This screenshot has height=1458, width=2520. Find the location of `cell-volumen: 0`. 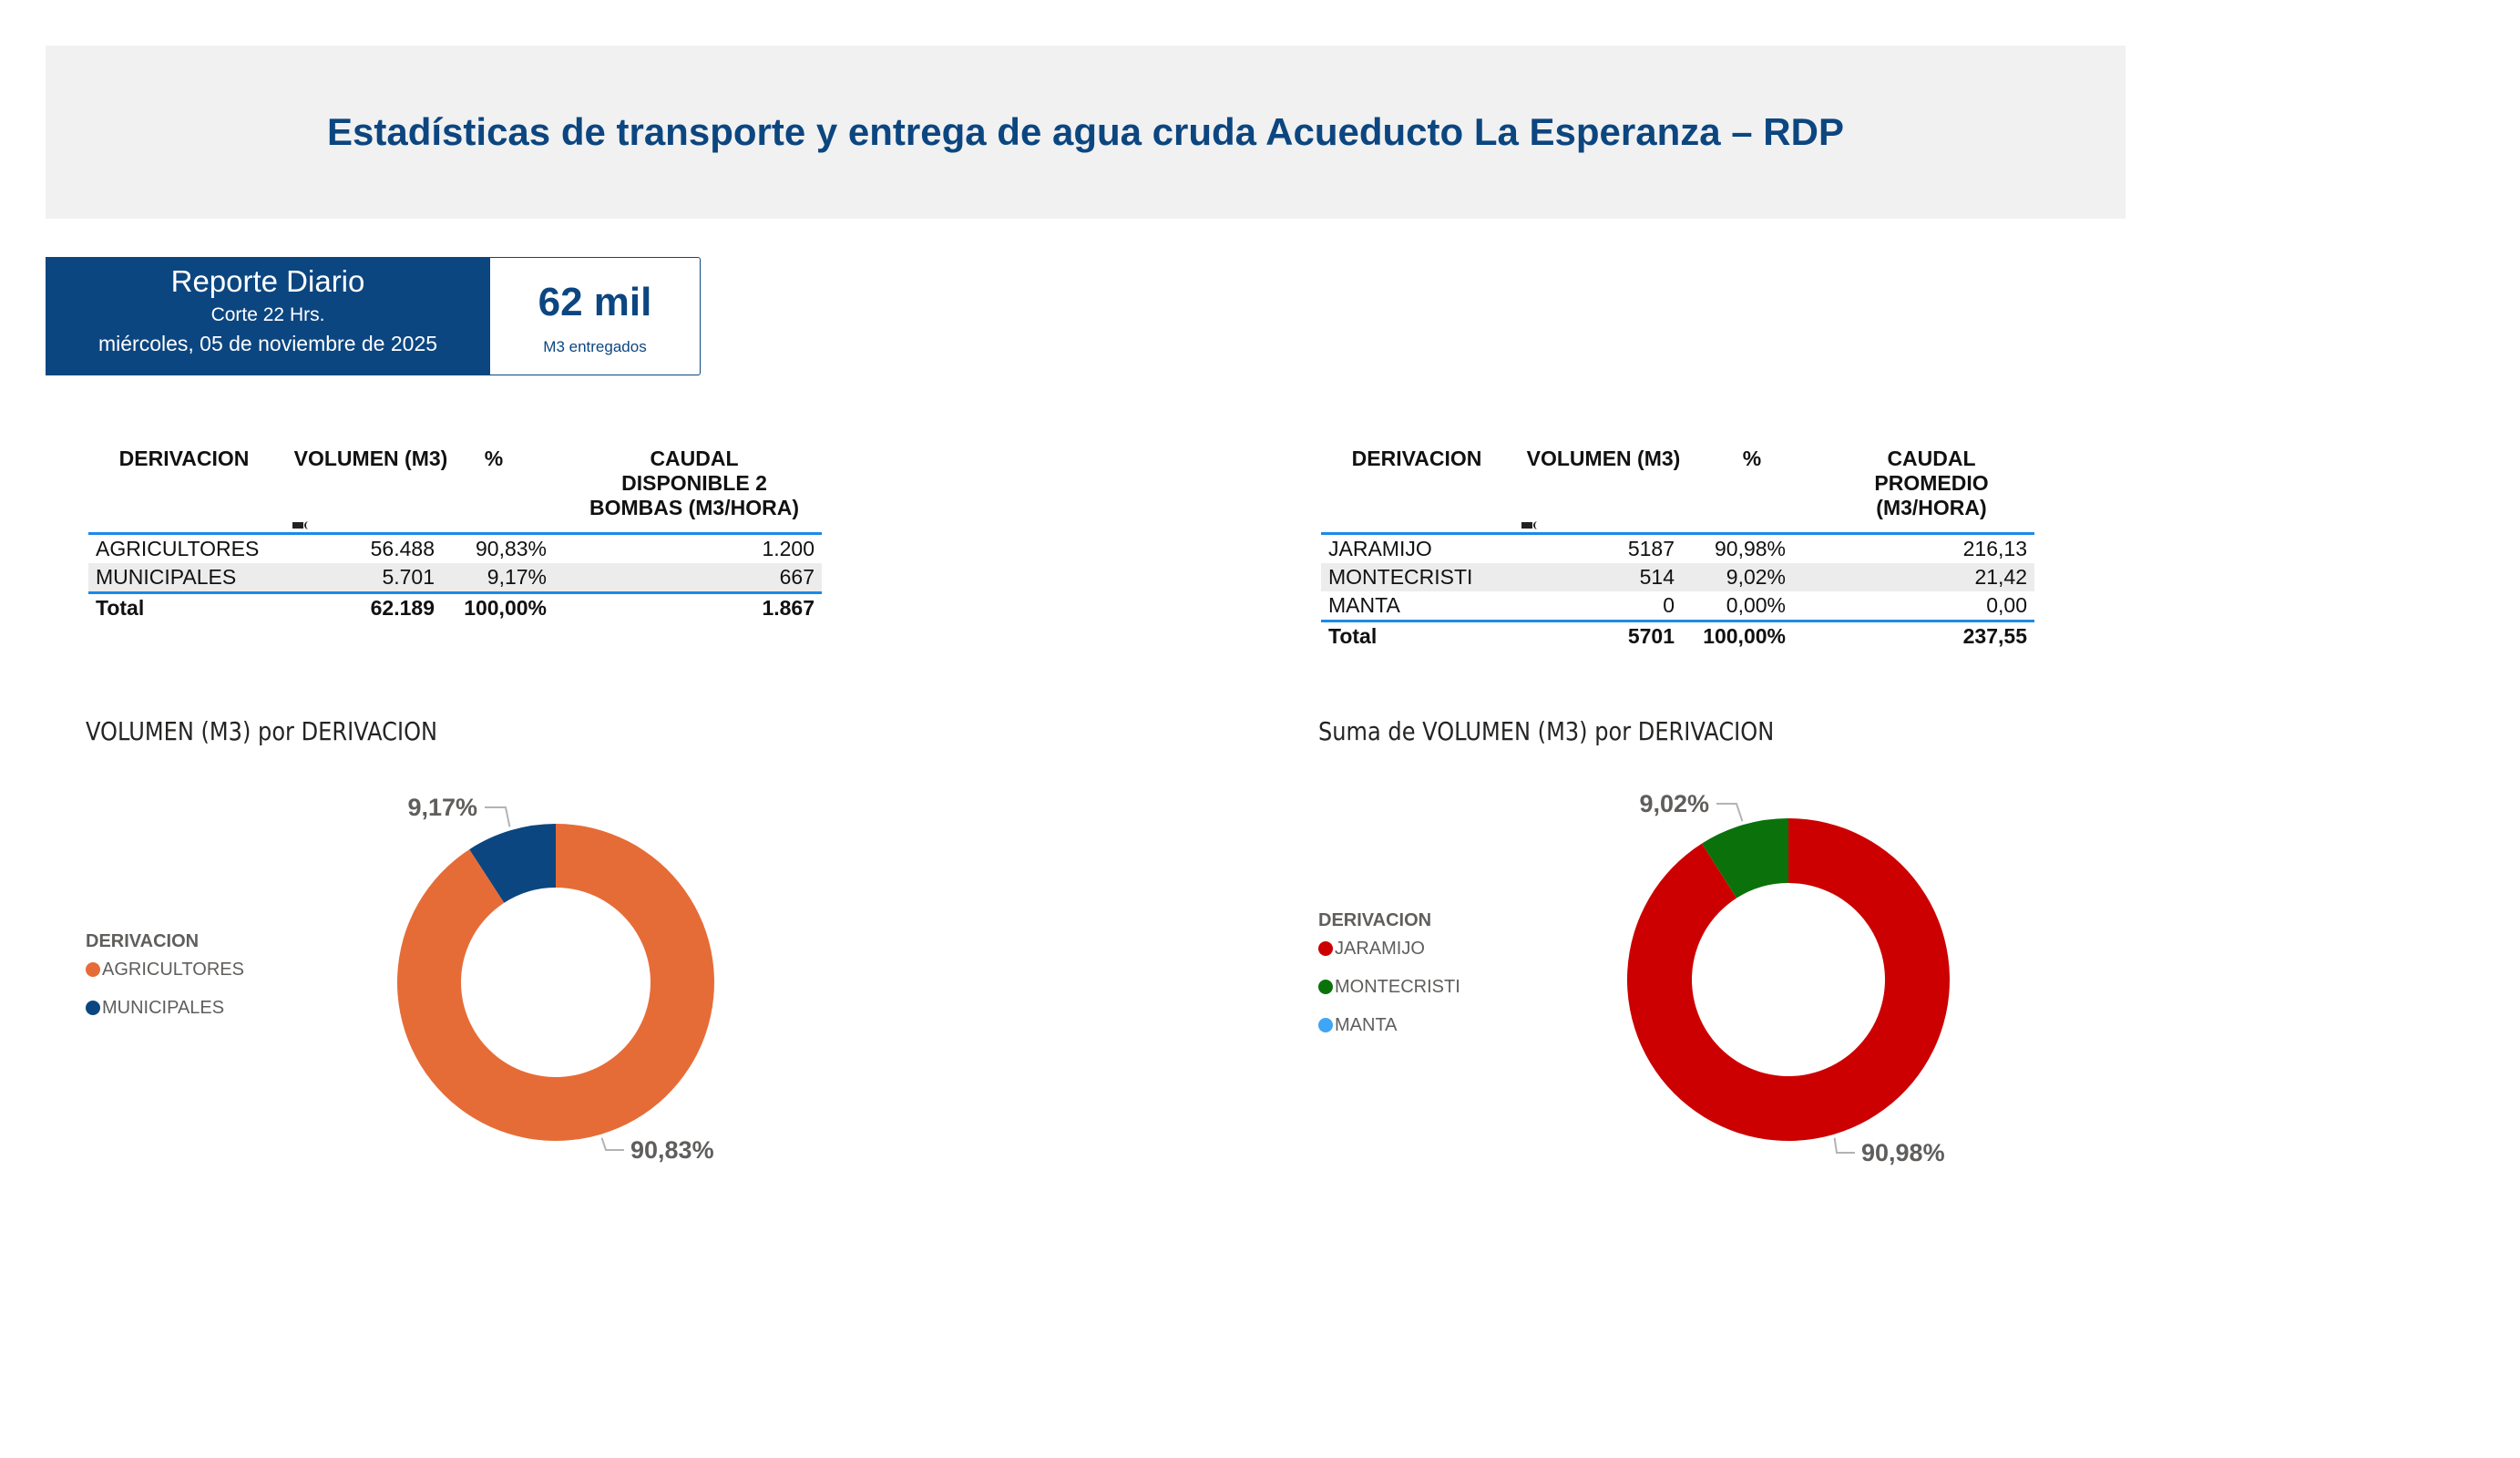

cell-volumen: 0 is located at coordinates (1669, 605).